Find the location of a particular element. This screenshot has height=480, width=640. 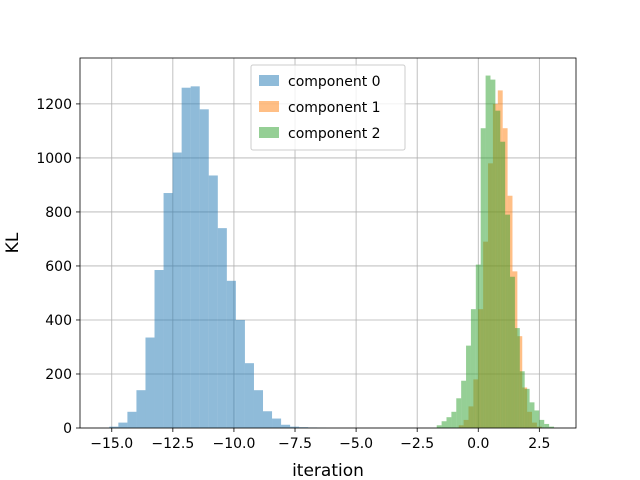

x-tick-label: −10.0 is located at coordinates (233, 444).